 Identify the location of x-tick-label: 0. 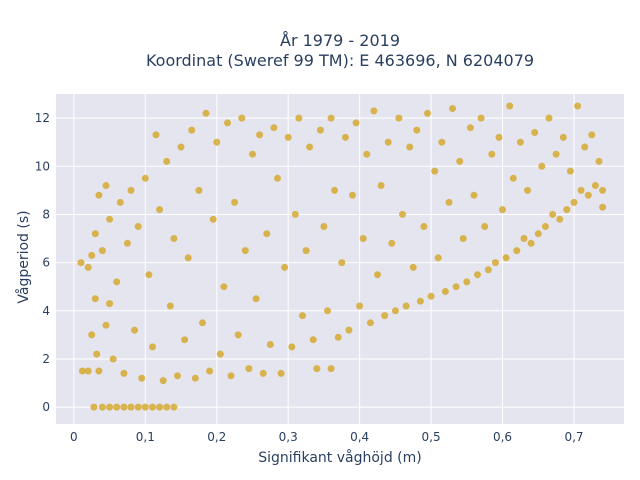
(74, 437).